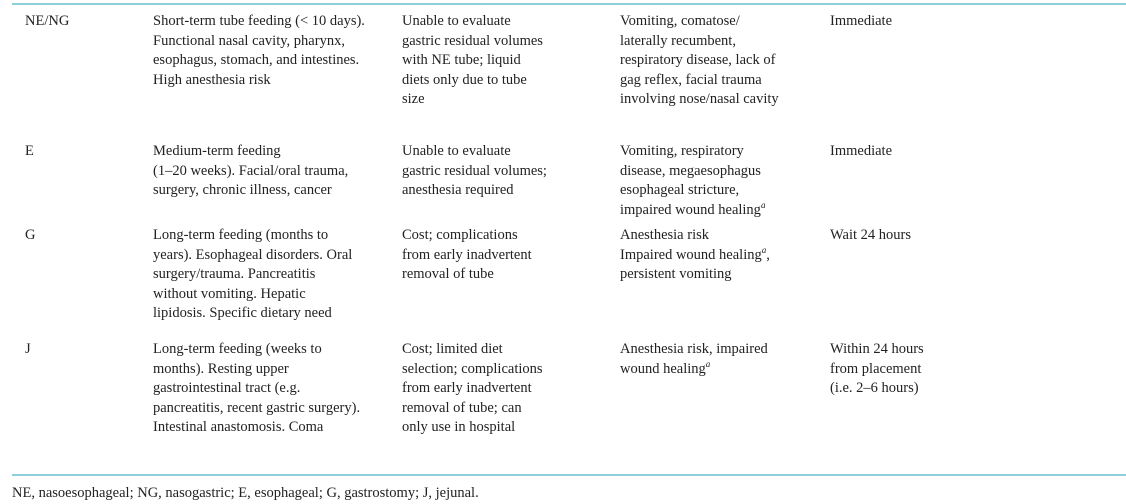  What do you see at coordinates (47, 21) in the screenshot?
I see `tube-type-cell: NE/NG` at bounding box center [47, 21].